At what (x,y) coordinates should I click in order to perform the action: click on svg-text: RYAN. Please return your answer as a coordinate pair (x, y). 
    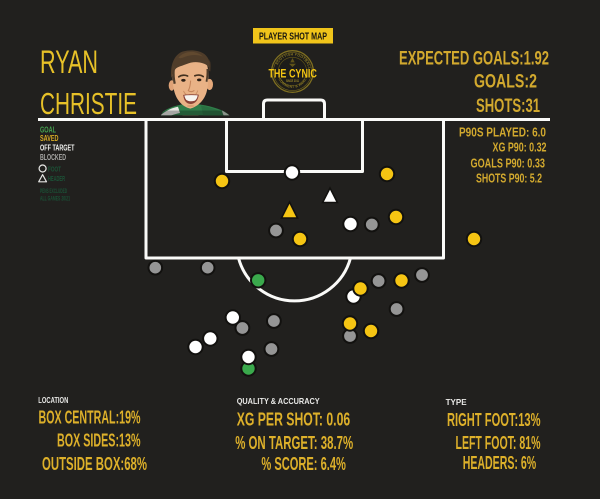
    Looking at the image, I should click on (69, 62).